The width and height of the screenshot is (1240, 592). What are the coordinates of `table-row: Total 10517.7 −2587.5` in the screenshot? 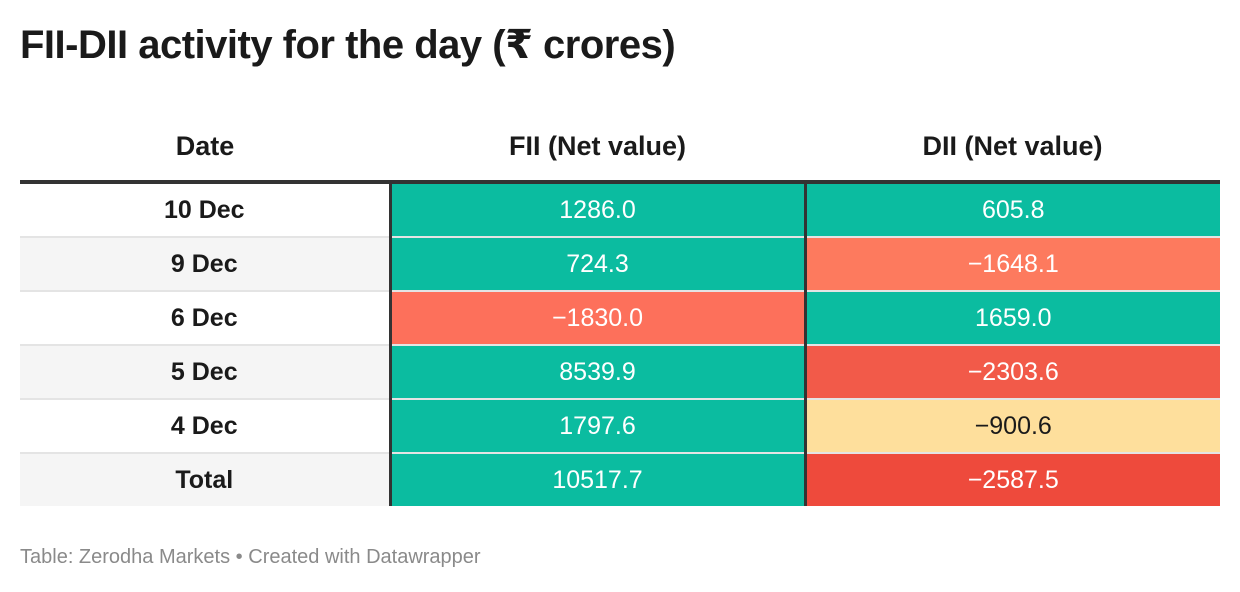 It's located at (620, 479).